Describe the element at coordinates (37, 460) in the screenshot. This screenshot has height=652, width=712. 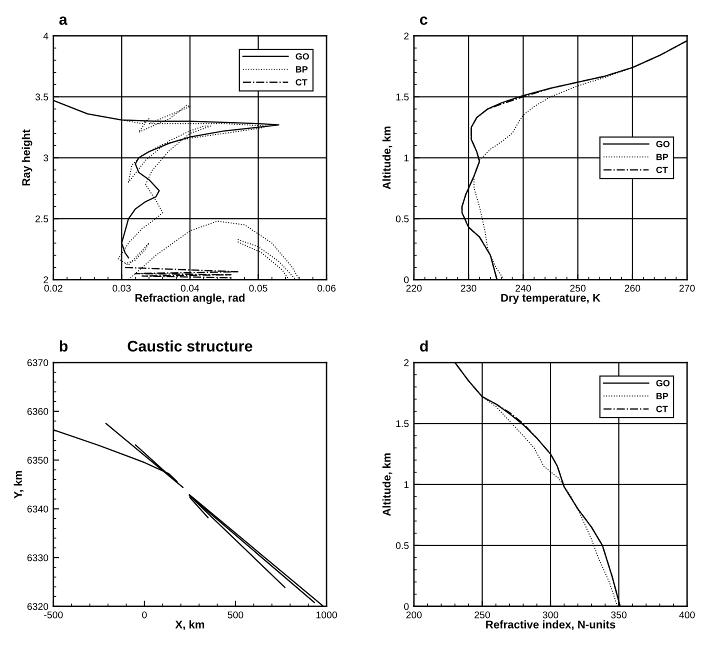
I see `y-tick-label: 6350` at that location.